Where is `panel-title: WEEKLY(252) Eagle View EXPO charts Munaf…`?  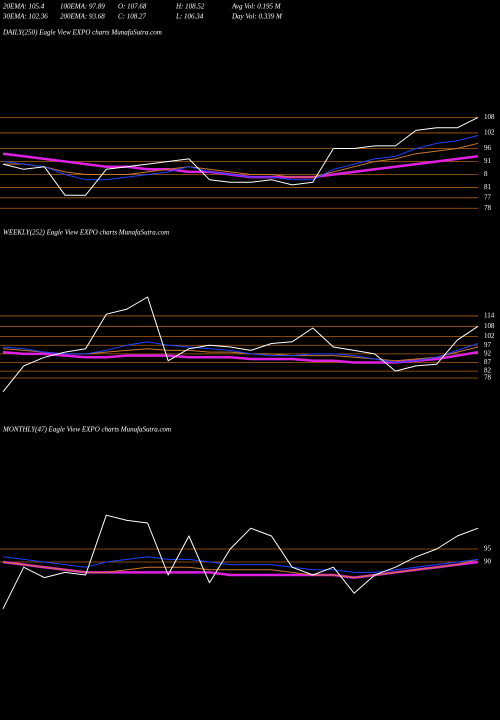 panel-title: WEEKLY(252) Eagle View EXPO charts Munaf… is located at coordinates (86, 233).